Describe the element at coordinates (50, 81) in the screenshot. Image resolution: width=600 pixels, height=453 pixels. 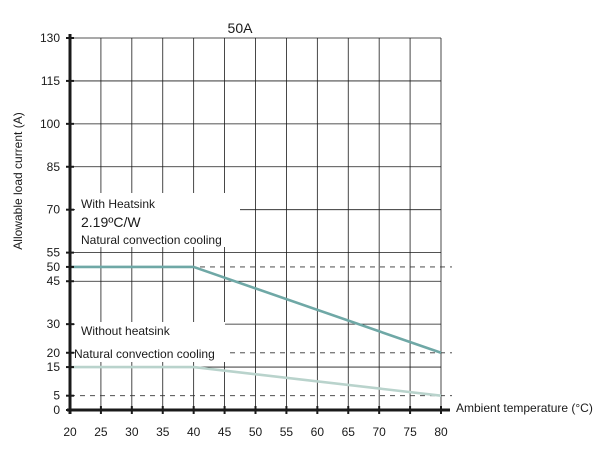
I see `y-tick-label: 115` at that location.